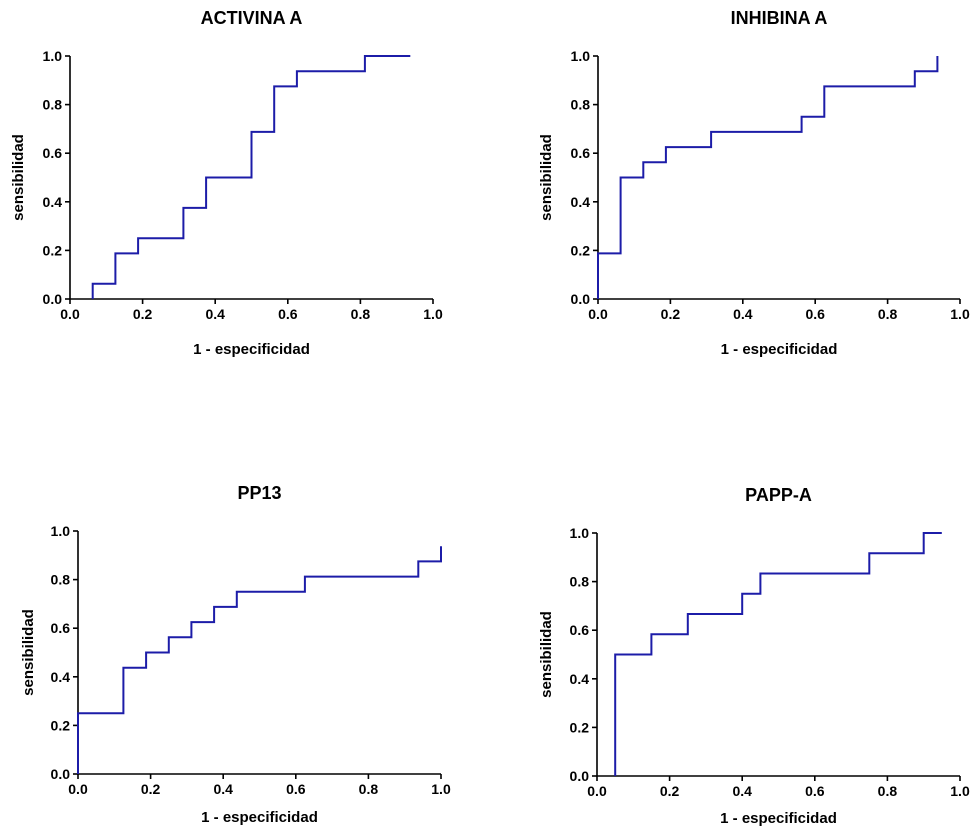 This screenshot has height=834, width=978. Describe the element at coordinates (778, 495) in the screenshot. I see `chart-title: PAPP-A` at that location.